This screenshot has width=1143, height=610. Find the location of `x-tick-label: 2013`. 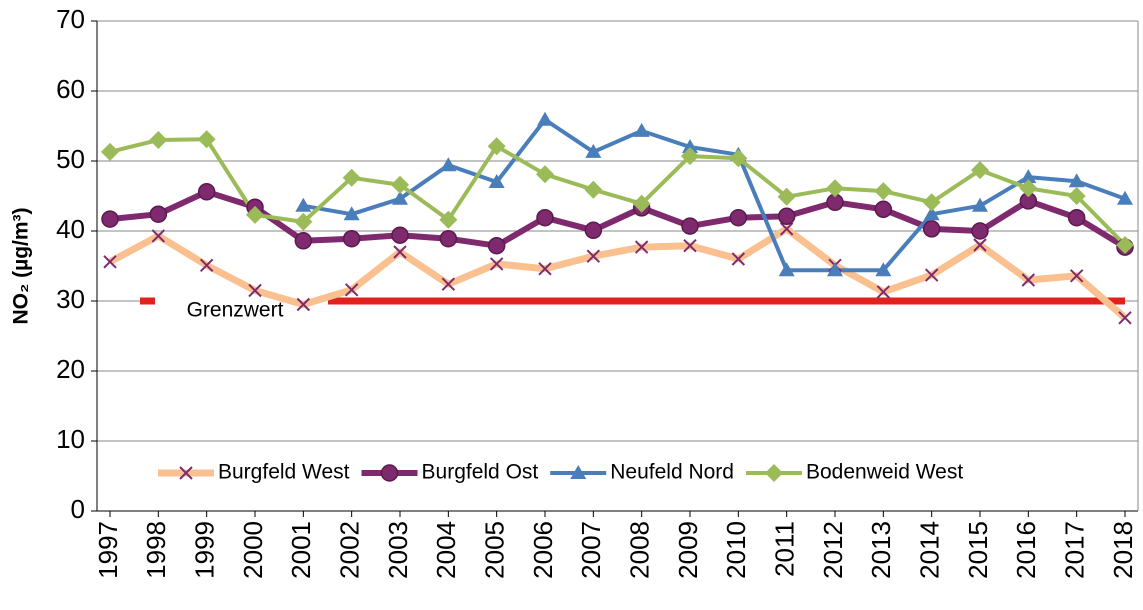

x-tick-label: 2013 is located at coordinates (881, 550).